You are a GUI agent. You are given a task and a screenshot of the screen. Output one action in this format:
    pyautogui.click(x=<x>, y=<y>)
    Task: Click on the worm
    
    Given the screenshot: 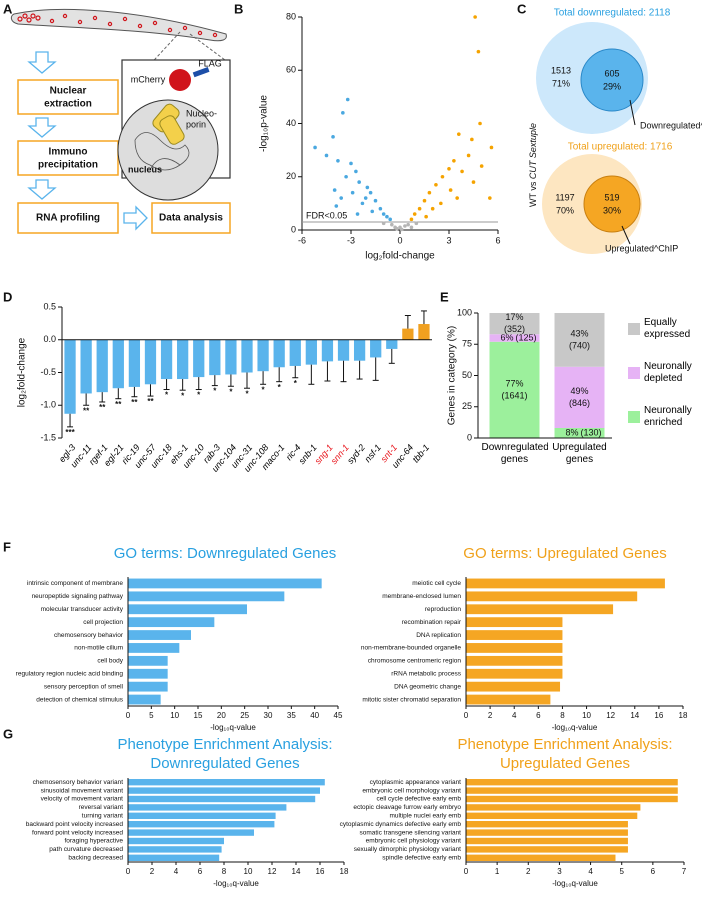 What is the action you would take?
    pyautogui.click(x=118, y=39)
    